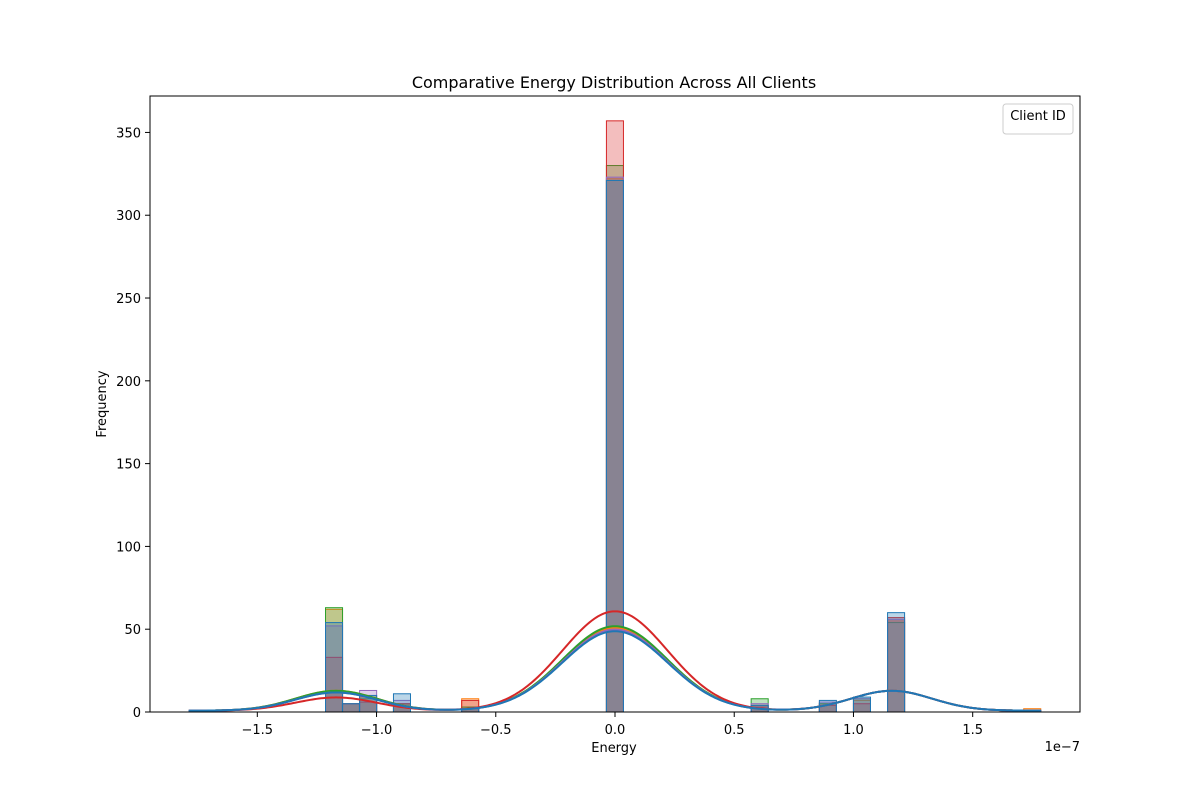 The image size is (1200, 800). I want to click on y-axis: 0 50 100 150 200 250 300 350, so click(133, 423).